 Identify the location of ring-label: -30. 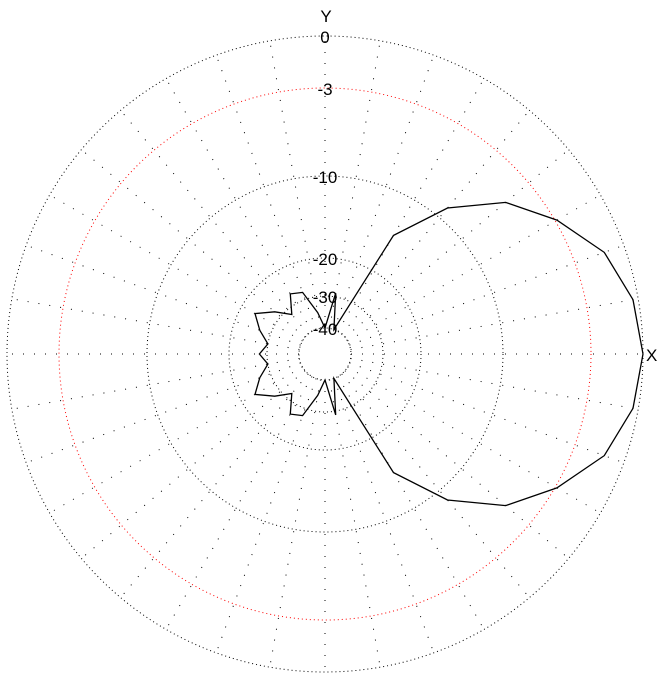
(325, 297).